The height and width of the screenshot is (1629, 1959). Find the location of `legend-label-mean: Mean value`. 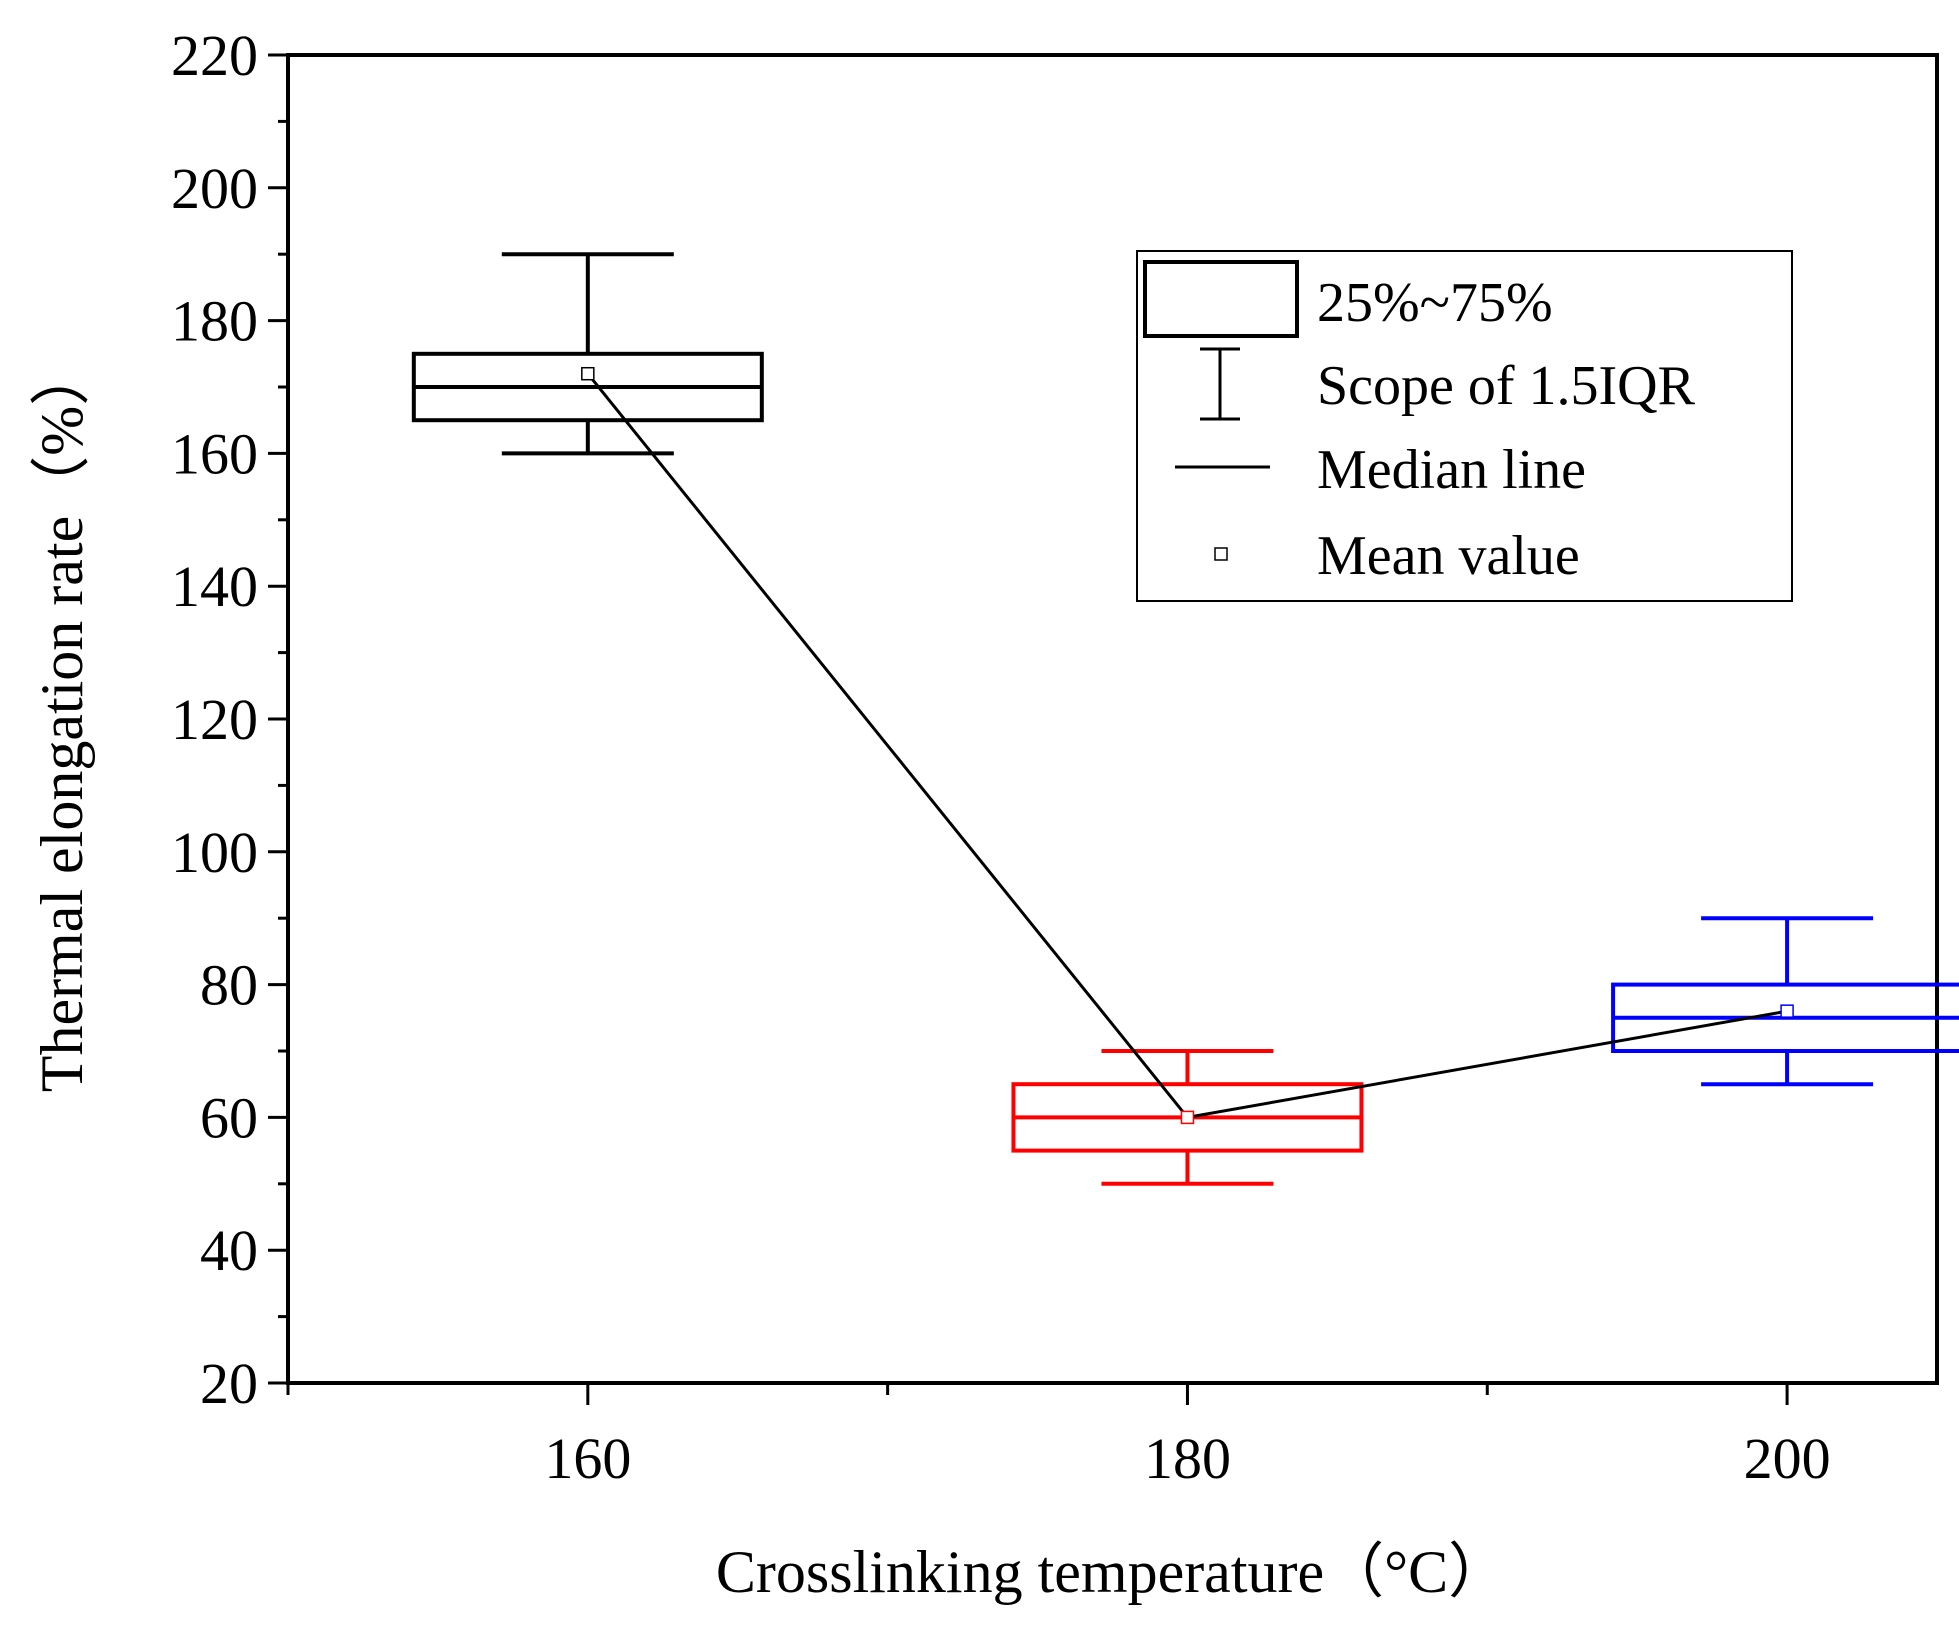

legend-label-mean: Mean value is located at coordinates (1448, 556).